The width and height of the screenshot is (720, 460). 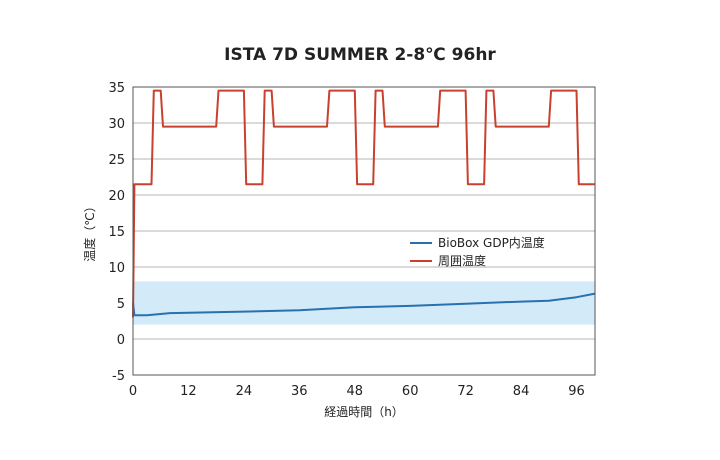 What do you see at coordinates (491, 242) in the screenshot?
I see `legend-label: BioBox GDP内温度` at bounding box center [491, 242].